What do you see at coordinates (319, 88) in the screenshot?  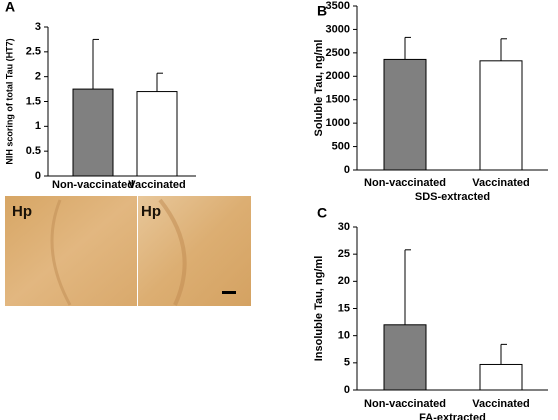 I see `y-axis-label: Soluble Tau, ng/ml` at bounding box center [319, 88].